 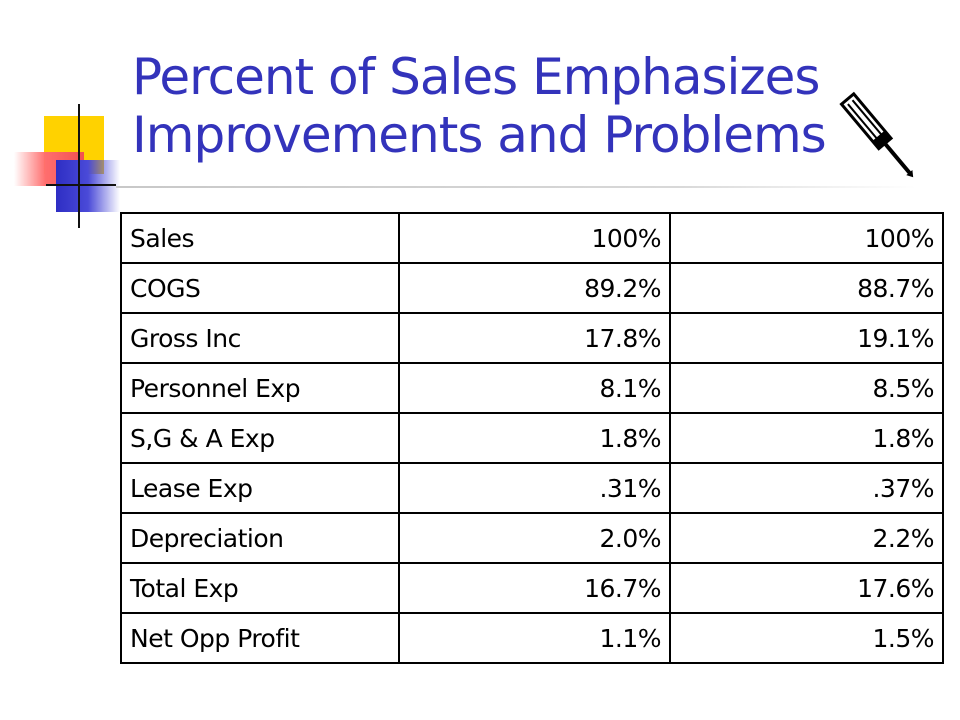 I want to click on decor-short-line, so click(x=81, y=185).